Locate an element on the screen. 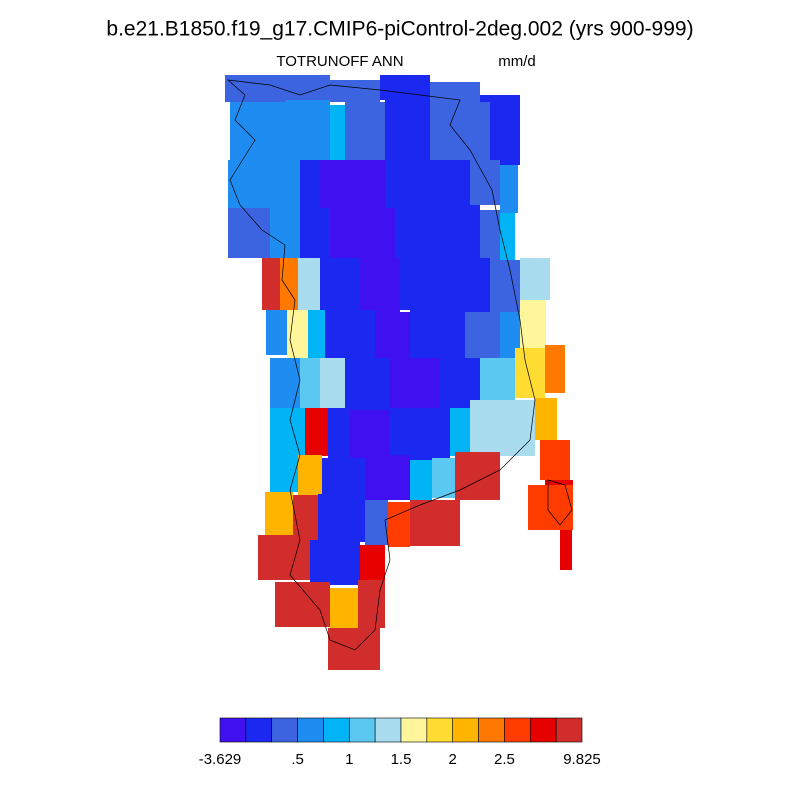 The height and width of the screenshot is (800, 800). colorbar-label: .5 is located at coordinates (297, 759).